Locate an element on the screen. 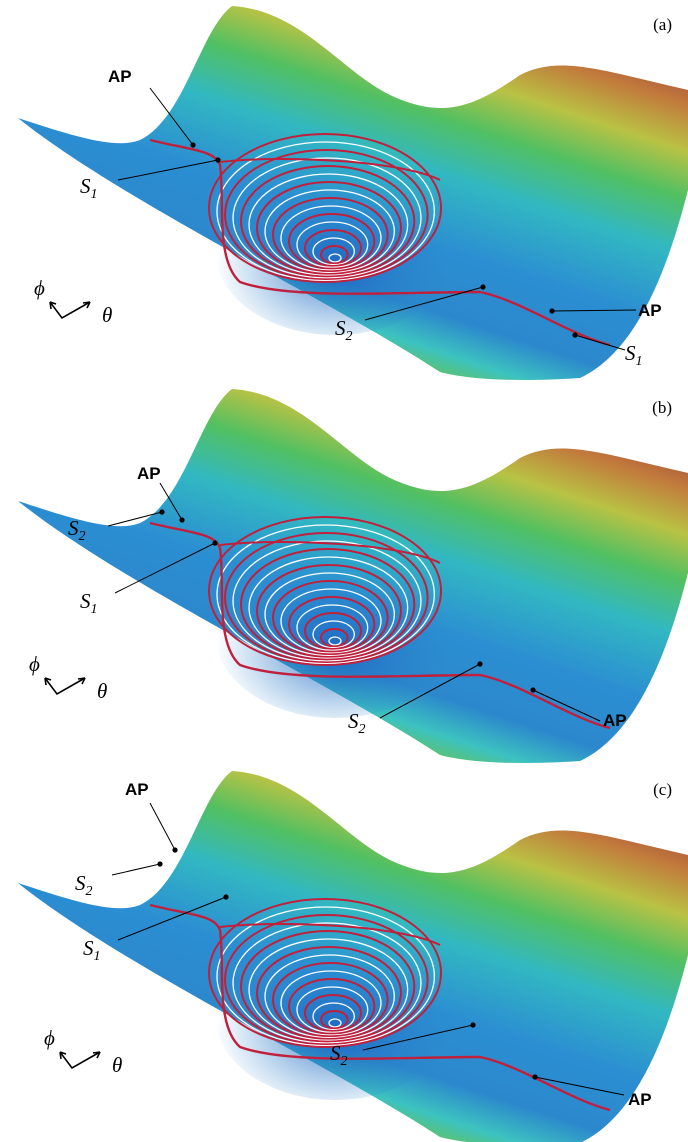 The width and height of the screenshot is (688, 1142). axis-symbol: ϕ is located at coordinates (39, 288).